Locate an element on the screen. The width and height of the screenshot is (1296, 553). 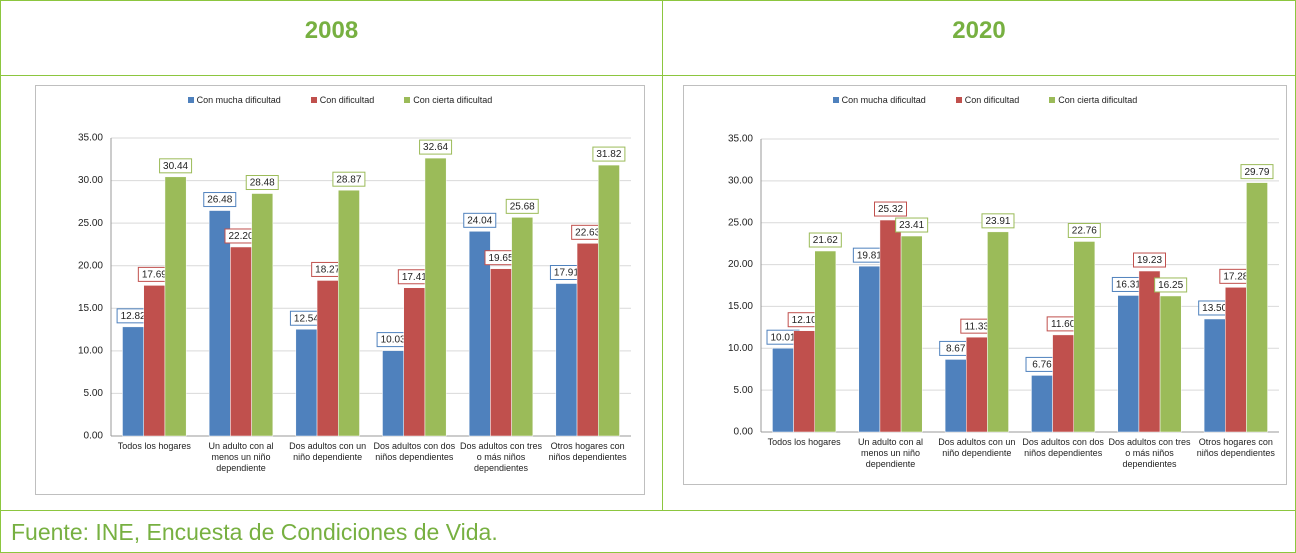
y-tick-label: 0.00 is located at coordinates (94, 436).